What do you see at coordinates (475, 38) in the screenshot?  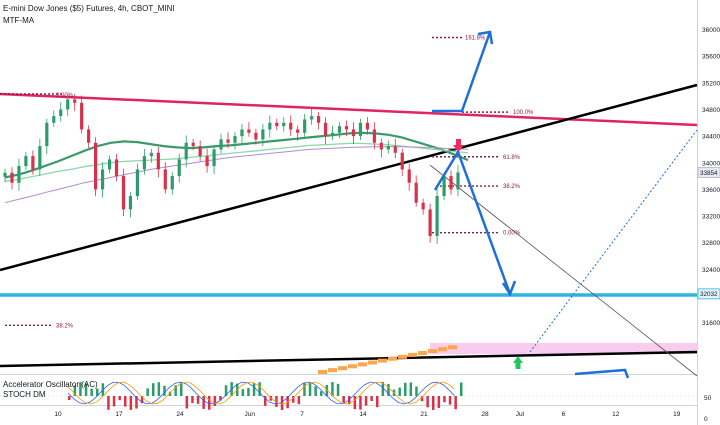 I see `fib-label: 161.8%` at bounding box center [475, 38].